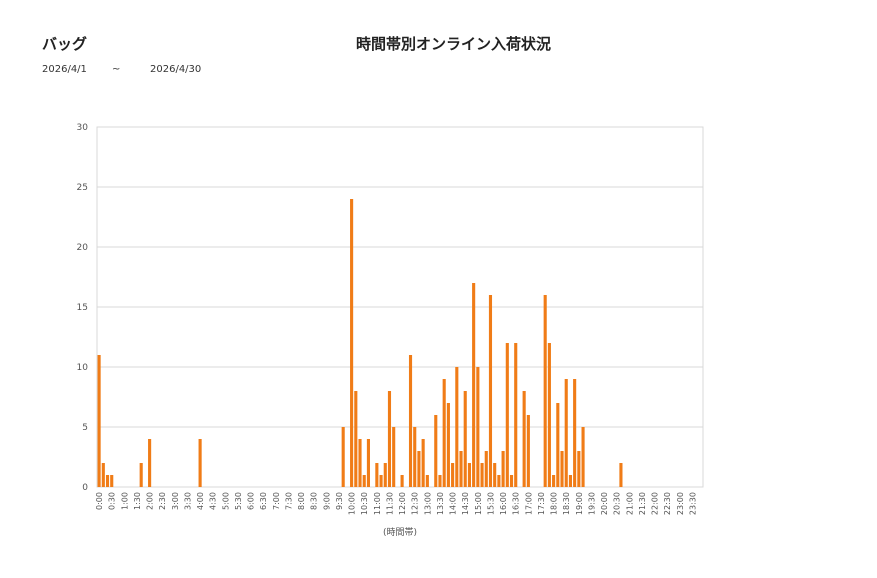 The width and height of the screenshot is (877, 578). Describe the element at coordinates (326, 501) in the screenshot. I see `x-tick-label: 9:00` at that location.